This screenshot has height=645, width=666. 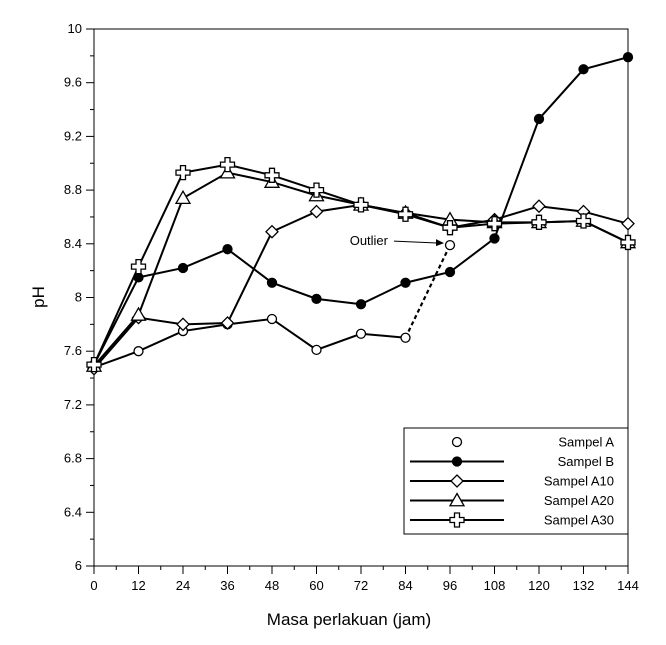 What do you see at coordinates (417, 242) in the screenshot?
I see `annotation-arrow-line` at bounding box center [417, 242].